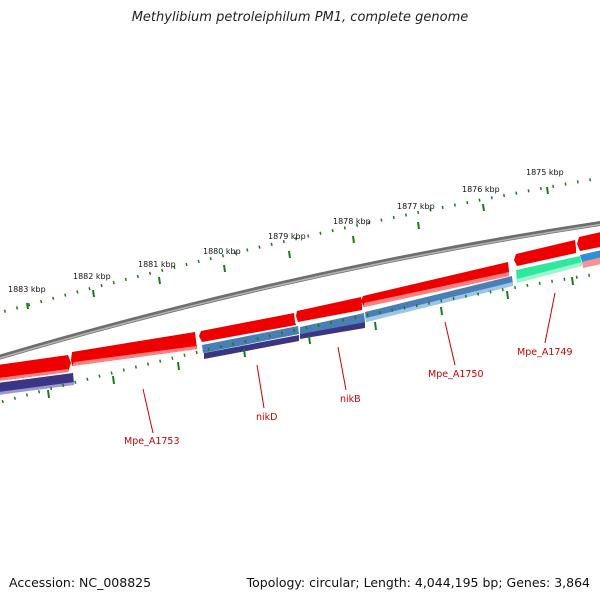 Image resolution: width=600 pixels, height=600 pixels. I want to click on ruler-label-1882: 1882 kbp, so click(92, 276).